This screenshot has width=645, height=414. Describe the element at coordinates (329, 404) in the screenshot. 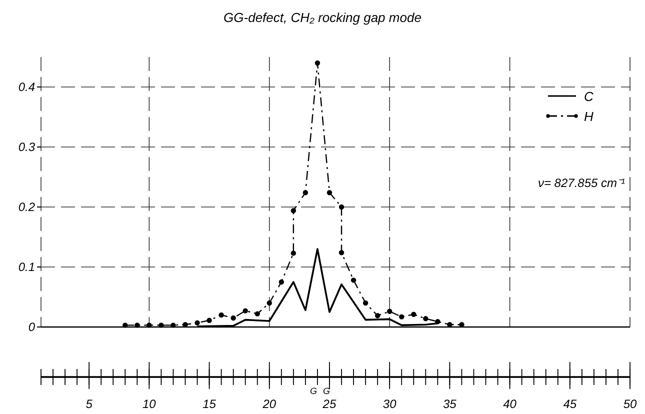

I see `x-tick-label: 25` at that location.